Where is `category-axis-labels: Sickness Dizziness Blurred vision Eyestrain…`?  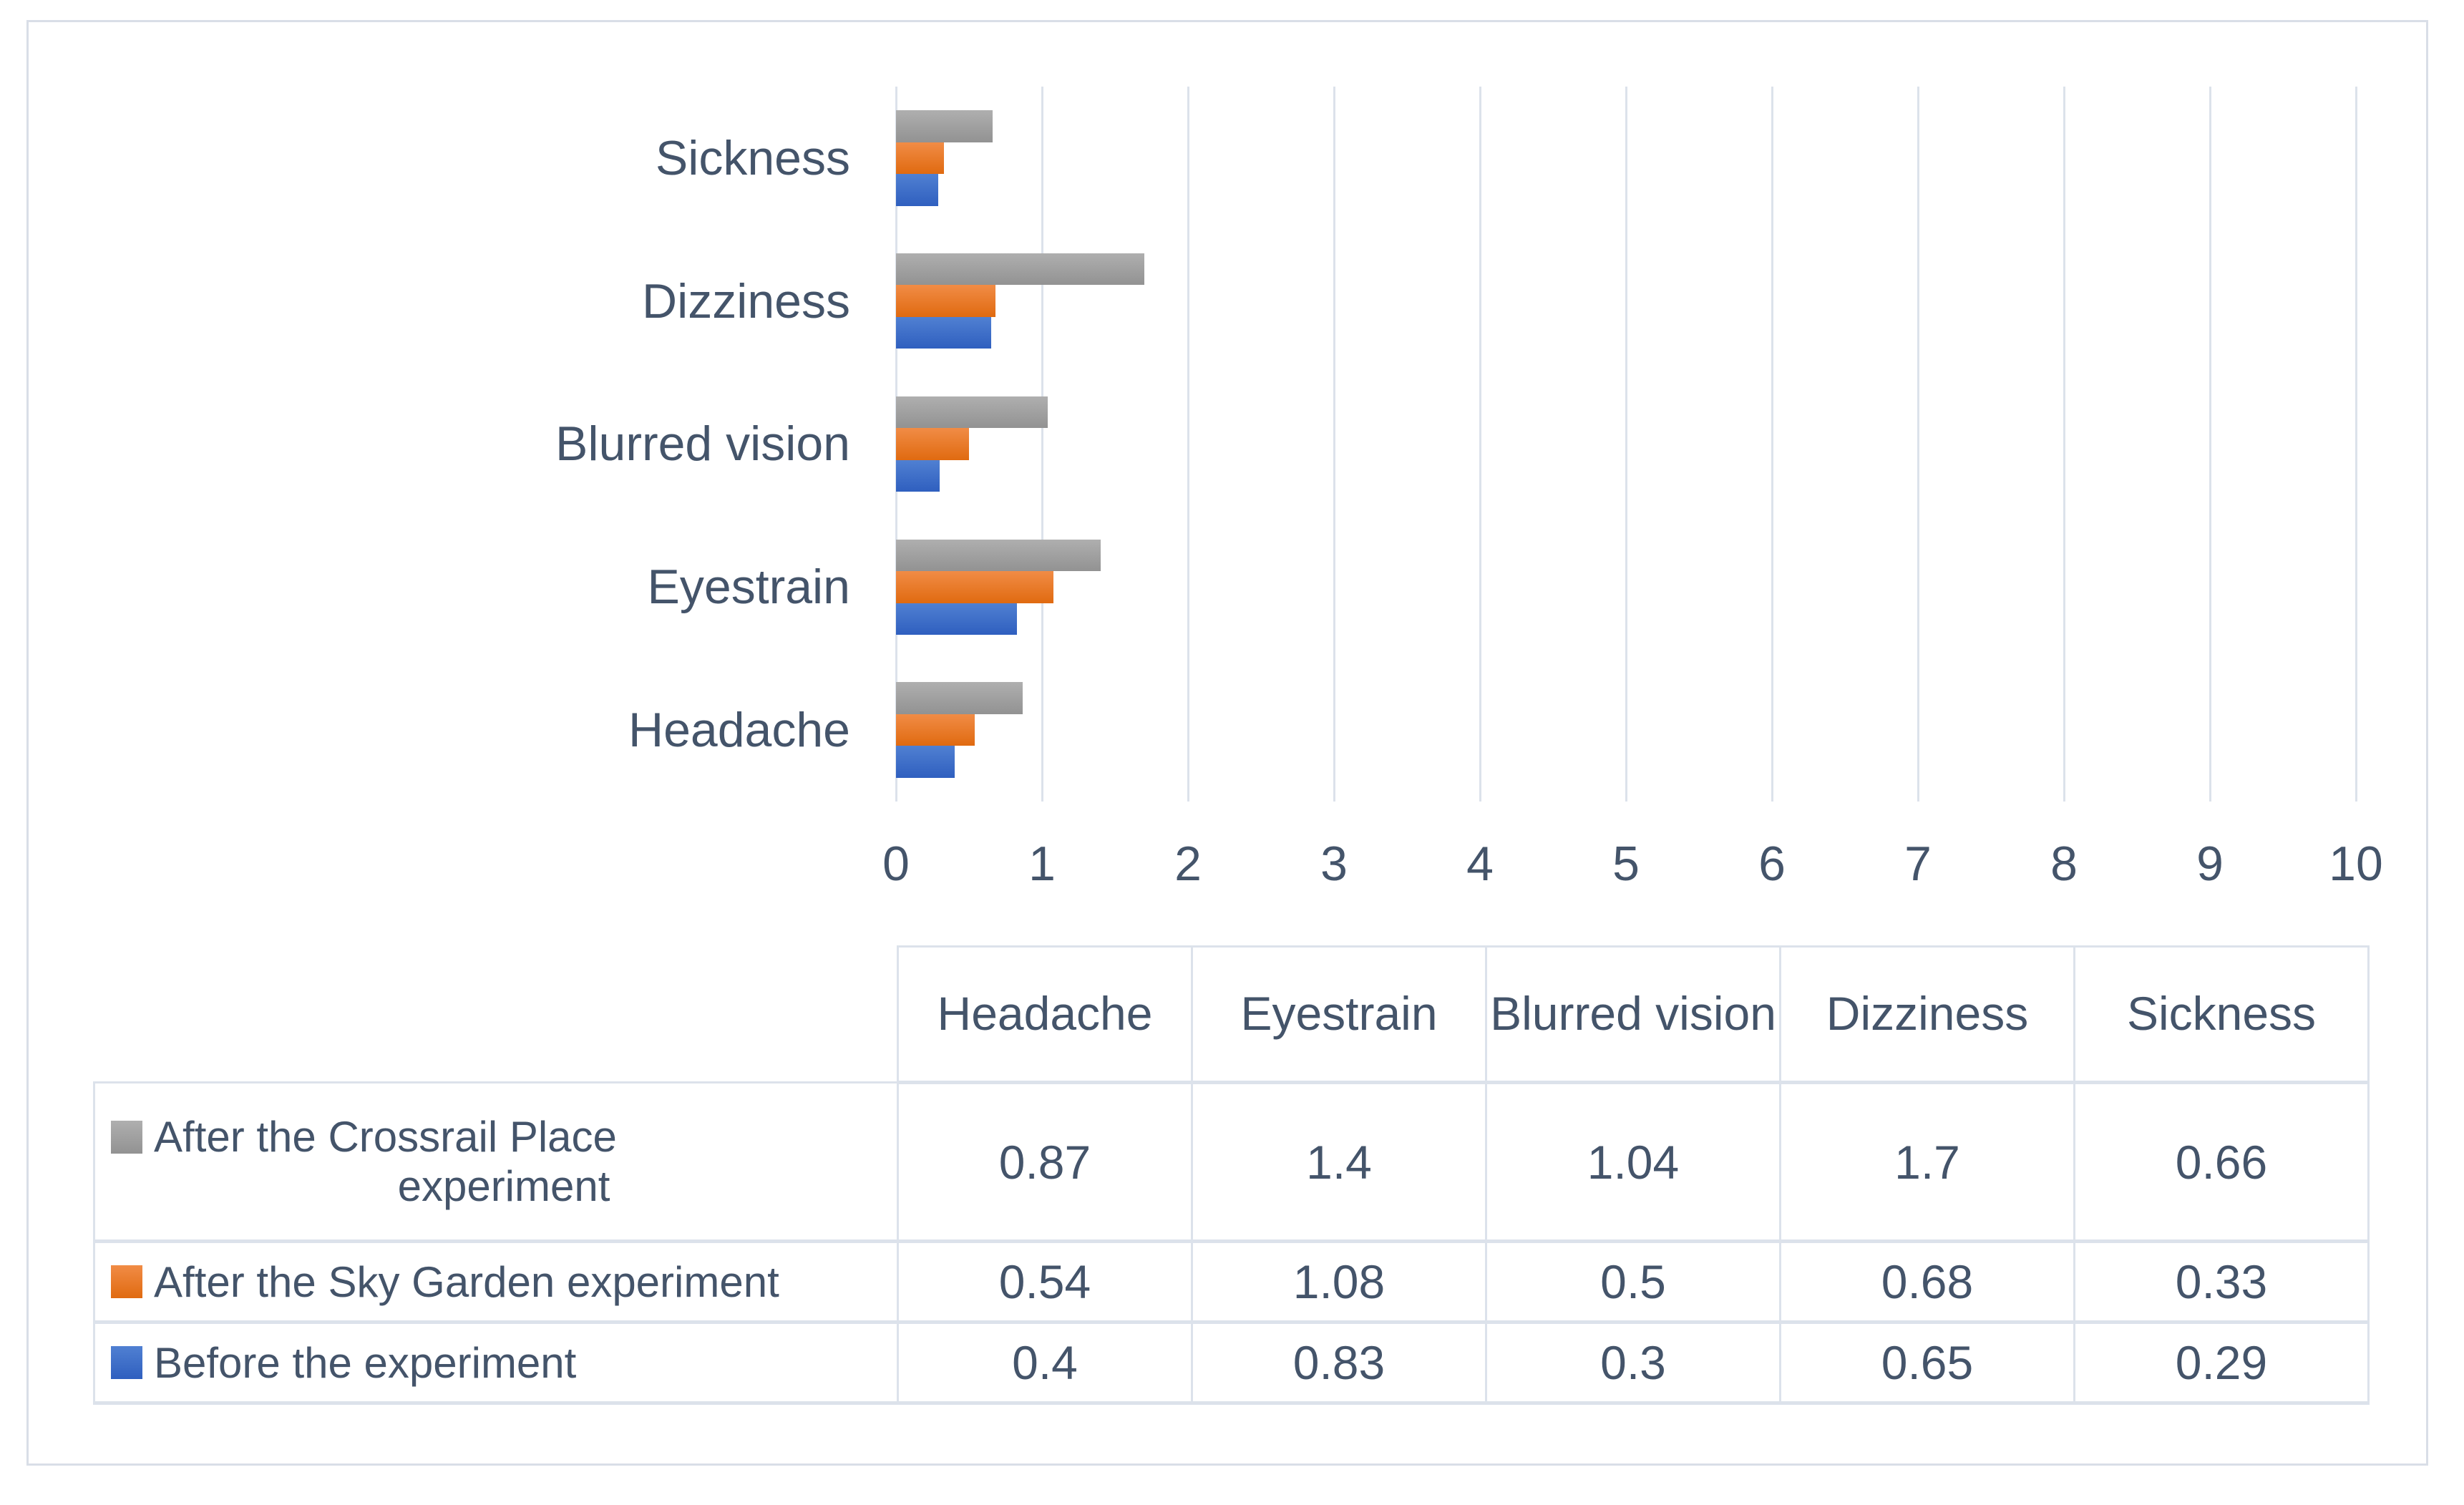
category-axis-labels: Sickness Dizziness Blurred vision Eyestrain… is located at coordinates (510, 444).